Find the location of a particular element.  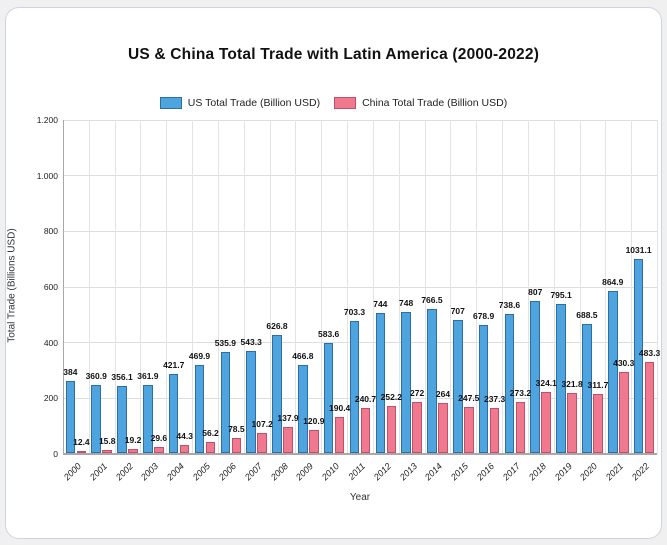

bar-label-us: 864.9 is located at coordinates (613, 281).